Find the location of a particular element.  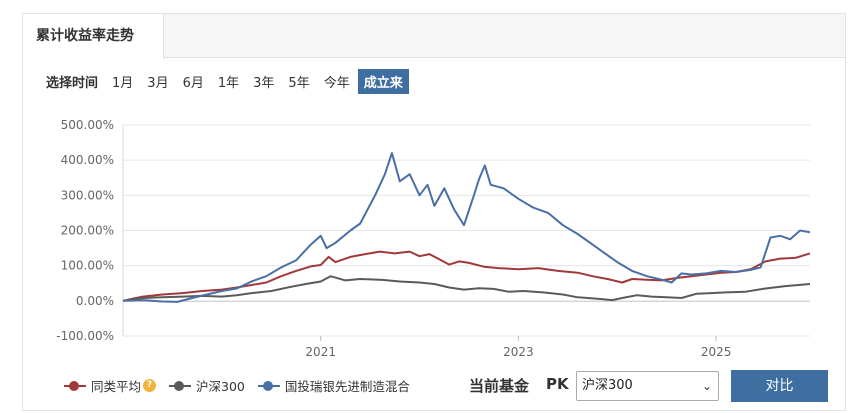

y-tick-label: 400.00% is located at coordinates (87, 160).